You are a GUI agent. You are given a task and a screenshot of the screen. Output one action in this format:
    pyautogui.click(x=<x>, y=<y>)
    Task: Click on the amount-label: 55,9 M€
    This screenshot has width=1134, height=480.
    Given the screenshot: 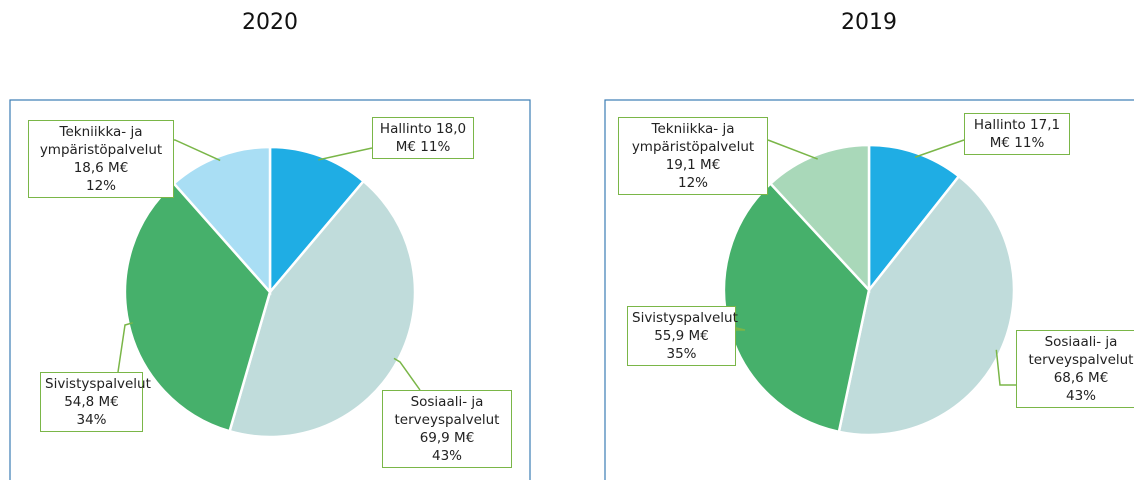 What is the action you would take?
    pyautogui.click(x=681, y=336)
    